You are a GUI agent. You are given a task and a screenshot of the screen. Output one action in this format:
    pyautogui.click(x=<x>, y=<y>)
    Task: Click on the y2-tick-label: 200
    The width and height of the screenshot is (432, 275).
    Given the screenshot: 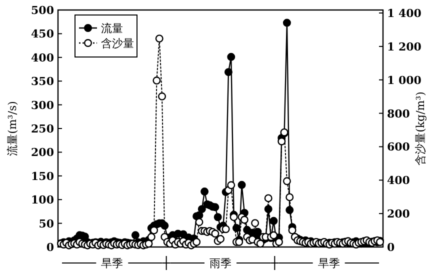 What is the action you would take?
    pyautogui.click(x=398, y=214)
    